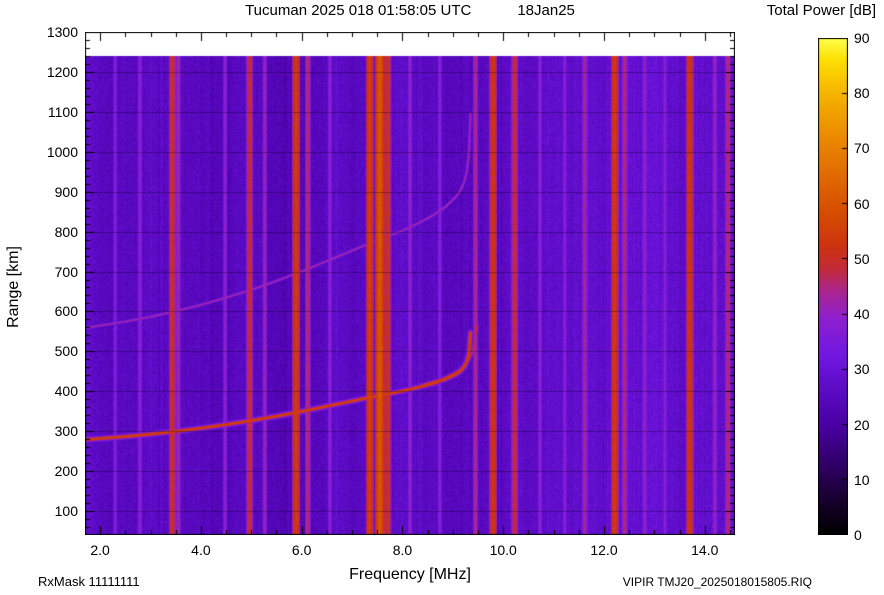 The height and width of the screenshot is (595, 884). I want to click on colorbar, so click(833, 286).